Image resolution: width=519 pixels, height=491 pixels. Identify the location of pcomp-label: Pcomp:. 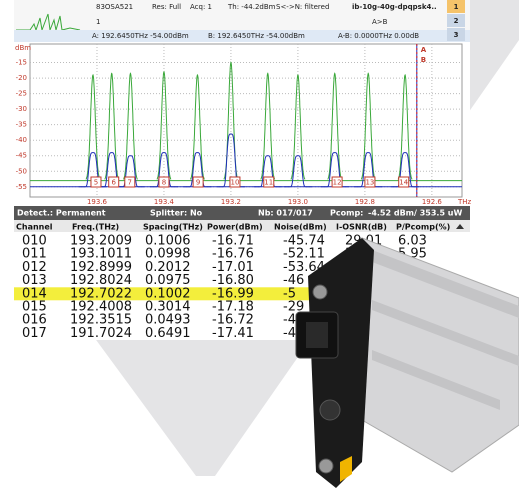
(346, 213).